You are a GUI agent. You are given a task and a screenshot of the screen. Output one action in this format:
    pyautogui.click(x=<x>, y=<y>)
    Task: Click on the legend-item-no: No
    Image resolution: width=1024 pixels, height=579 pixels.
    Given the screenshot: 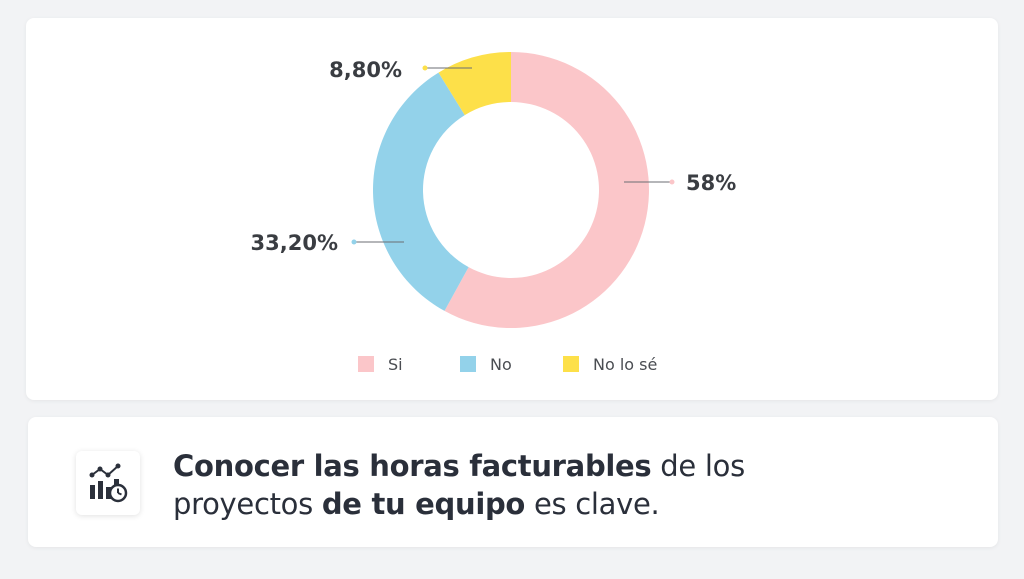 What is the action you would take?
    pyautogui.click(x=486, y=364)
    